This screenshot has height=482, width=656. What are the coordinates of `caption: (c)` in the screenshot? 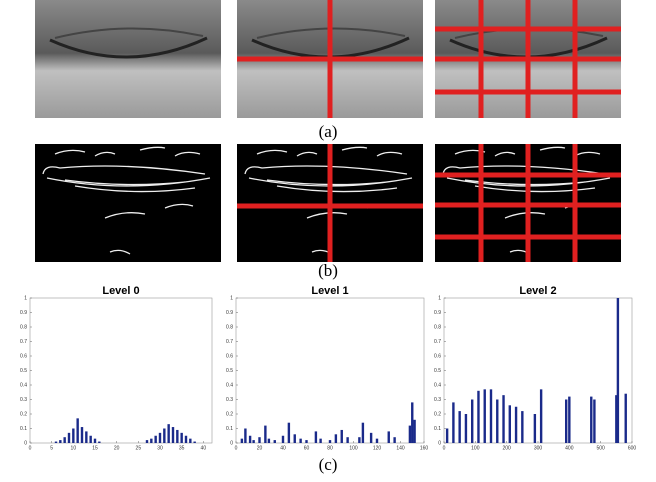 It's located at (328, 464).